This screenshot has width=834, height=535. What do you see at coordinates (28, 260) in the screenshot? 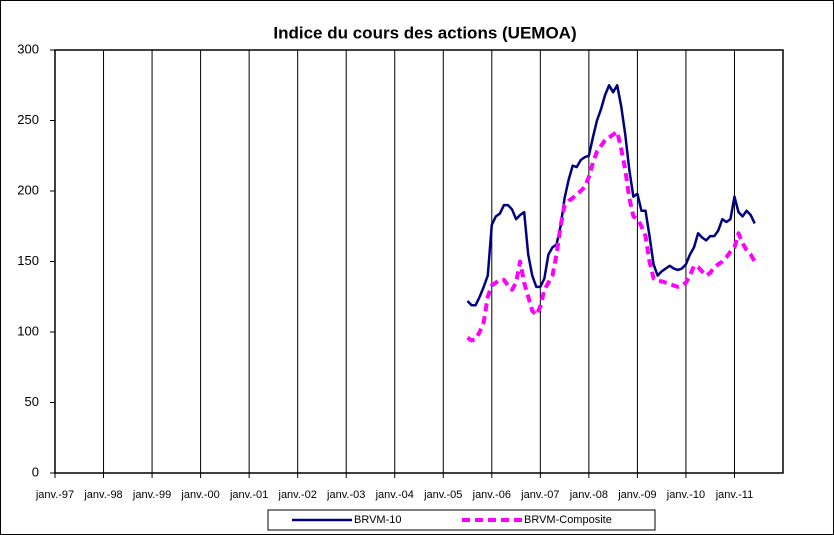
I see `y-tick-label: 150` at bounding box center [28, 260].